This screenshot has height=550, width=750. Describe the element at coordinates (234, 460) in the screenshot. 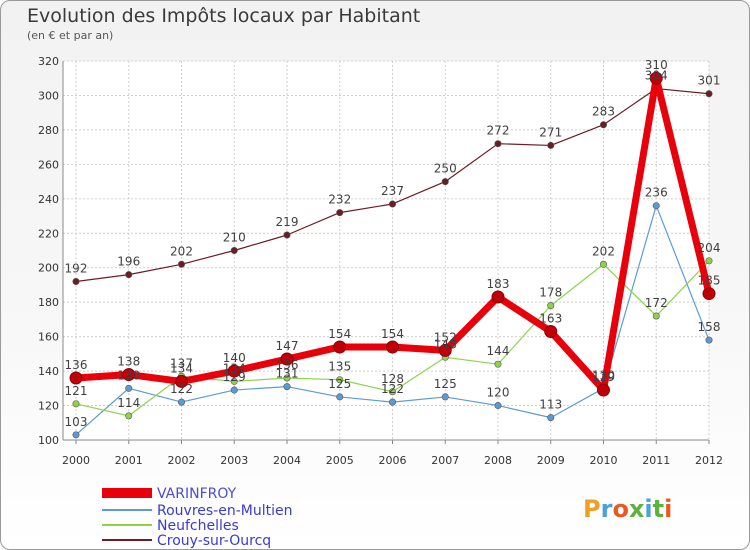

I see `x-tick-label: 2003` at that location.